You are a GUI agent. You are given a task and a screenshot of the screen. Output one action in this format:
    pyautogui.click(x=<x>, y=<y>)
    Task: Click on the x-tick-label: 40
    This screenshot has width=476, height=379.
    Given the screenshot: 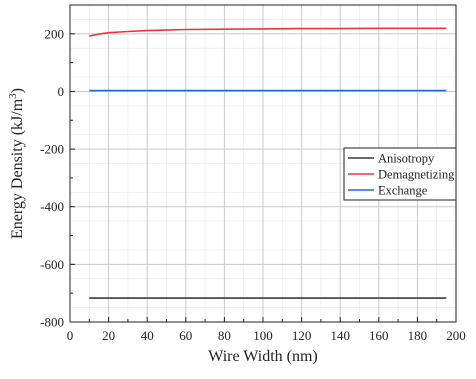 What is the action you would take?
    pyautogui.click(x=147, y=335)
    